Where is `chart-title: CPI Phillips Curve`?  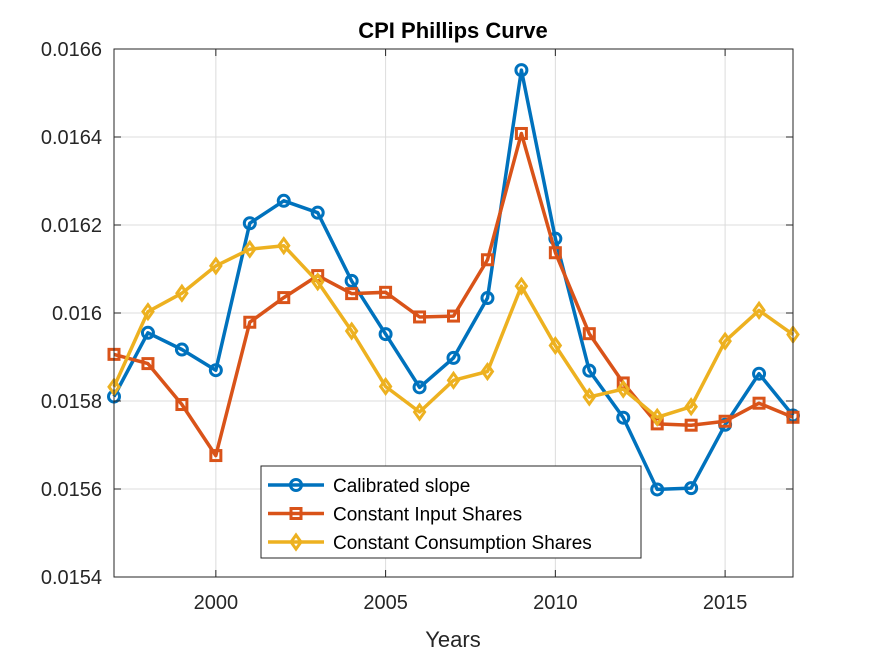 chart-title: CPI Phillips Curve is located at coordinates (453, 30).